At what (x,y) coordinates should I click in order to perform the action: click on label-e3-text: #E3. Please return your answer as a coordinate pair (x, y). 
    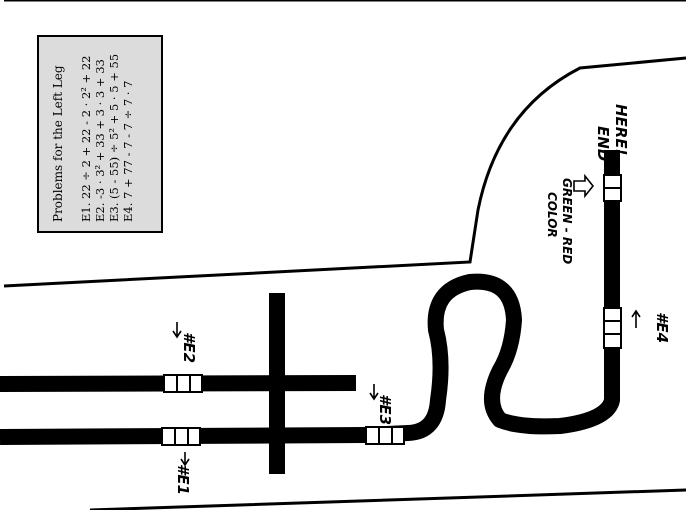
    Looking at the image, I should click on (385, 409).